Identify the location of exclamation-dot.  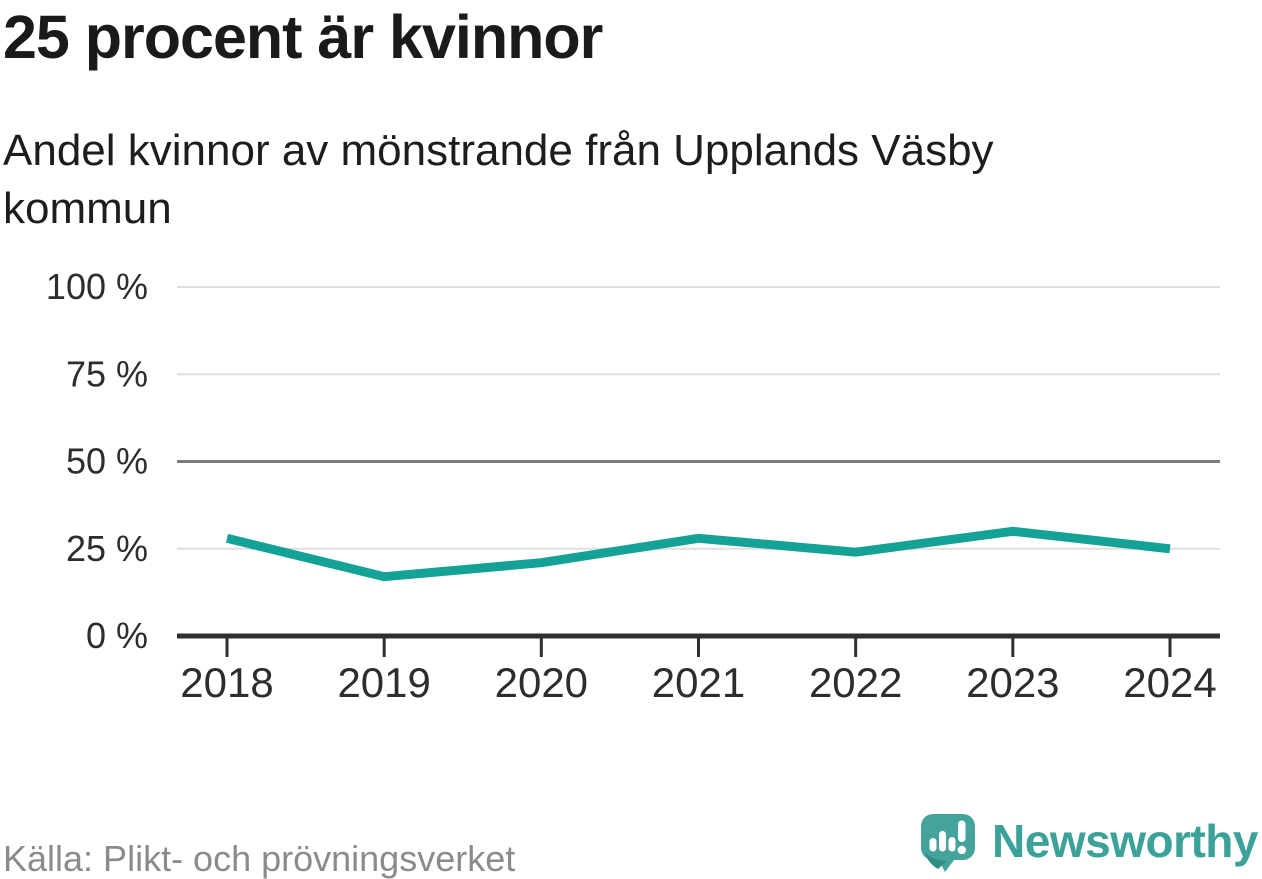
(962, 850).